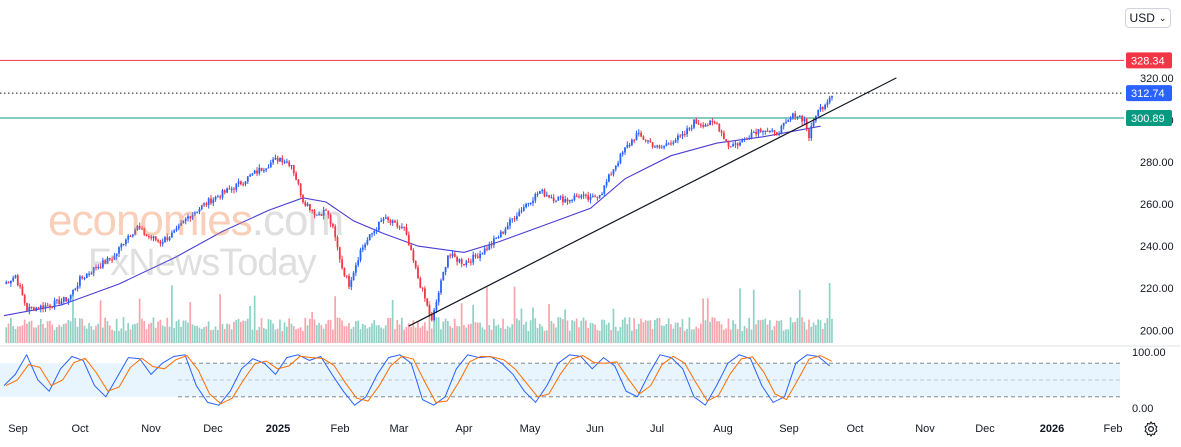 The image size is (1181, 447). Describe the element at coordinates (1151, 429) in the screenshot. I see `gear-icon` at that location.